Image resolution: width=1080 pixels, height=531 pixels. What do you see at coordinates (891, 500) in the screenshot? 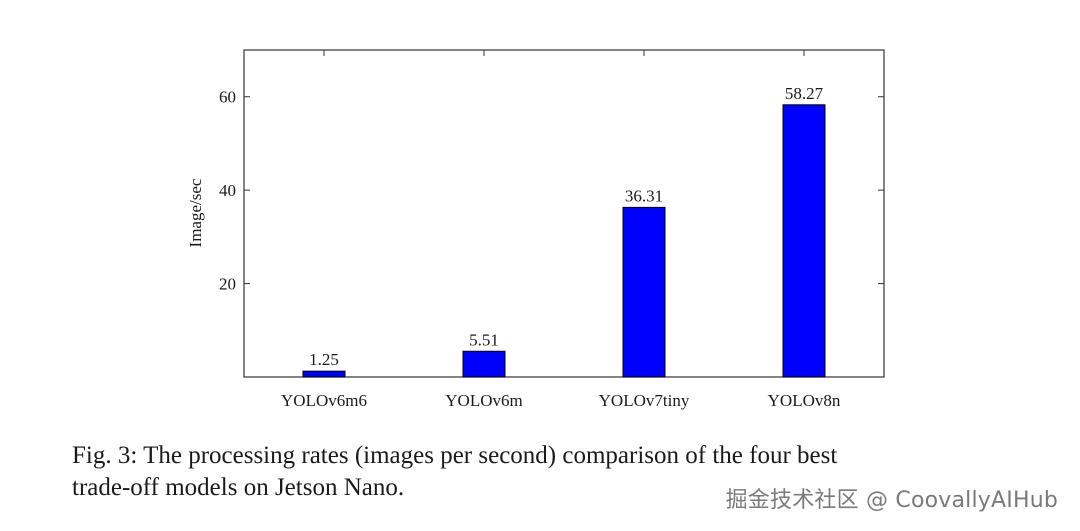
I see `watermark: 掘金技术社区 @ CoovallyAIHub` at bounding box center [891, 500].